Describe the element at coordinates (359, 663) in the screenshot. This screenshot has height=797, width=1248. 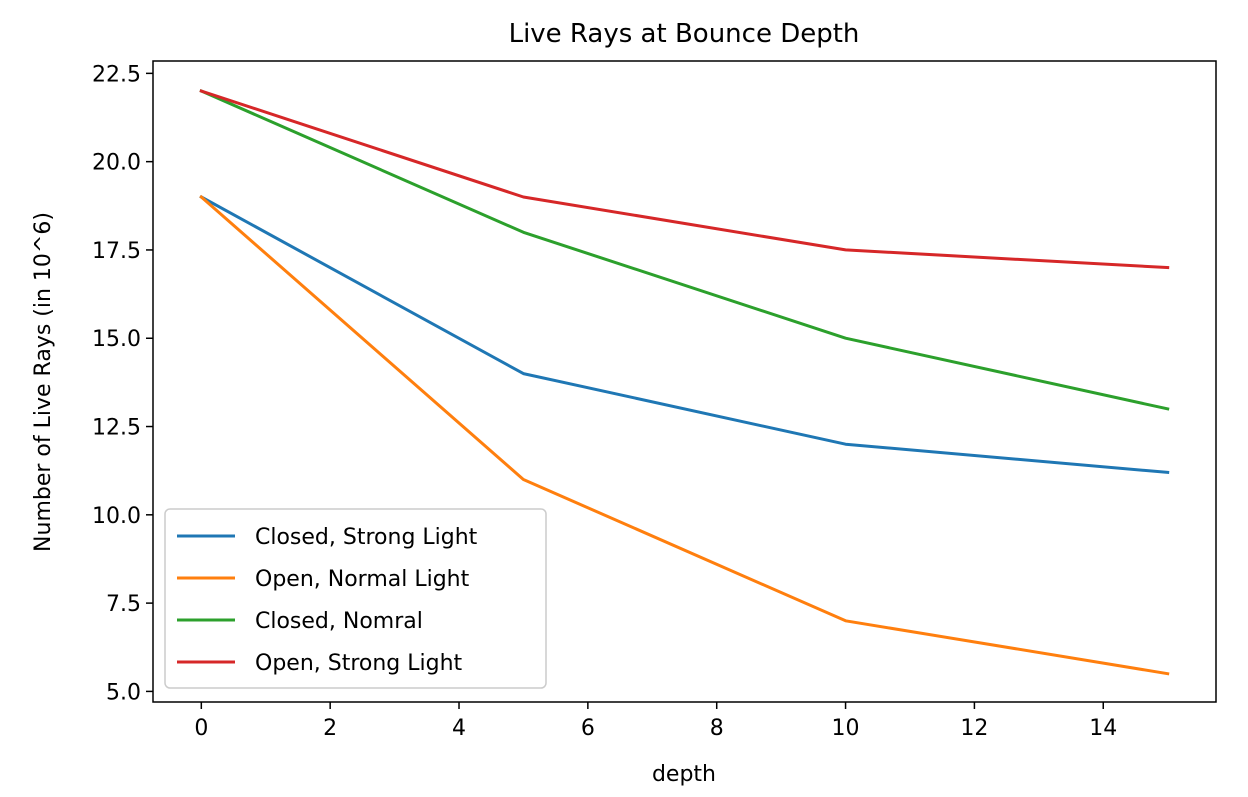
I see `legend-label-3: Open, Strong Light` at that location.